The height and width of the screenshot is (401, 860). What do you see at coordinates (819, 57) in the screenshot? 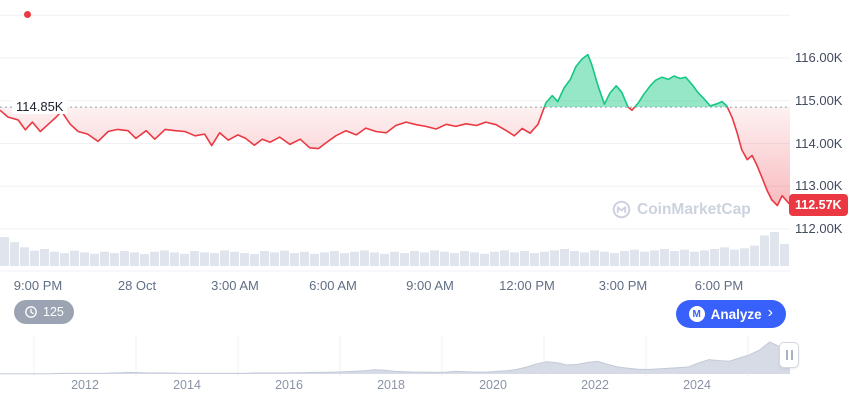
I see `y-axis-label: 116.00K` at bounding box center [819, 57].